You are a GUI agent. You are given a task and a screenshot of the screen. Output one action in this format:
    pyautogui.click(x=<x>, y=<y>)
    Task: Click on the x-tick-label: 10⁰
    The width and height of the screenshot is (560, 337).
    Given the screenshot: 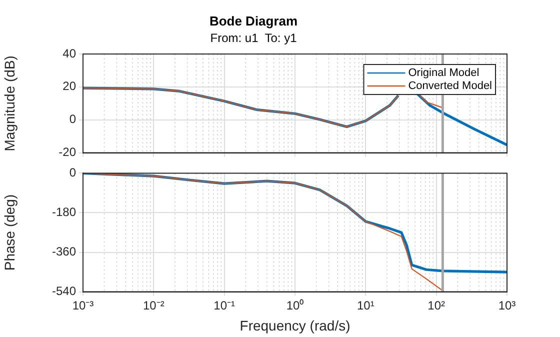 What is the action you would take?
    pyautogui.click(x=295, y=305)
    